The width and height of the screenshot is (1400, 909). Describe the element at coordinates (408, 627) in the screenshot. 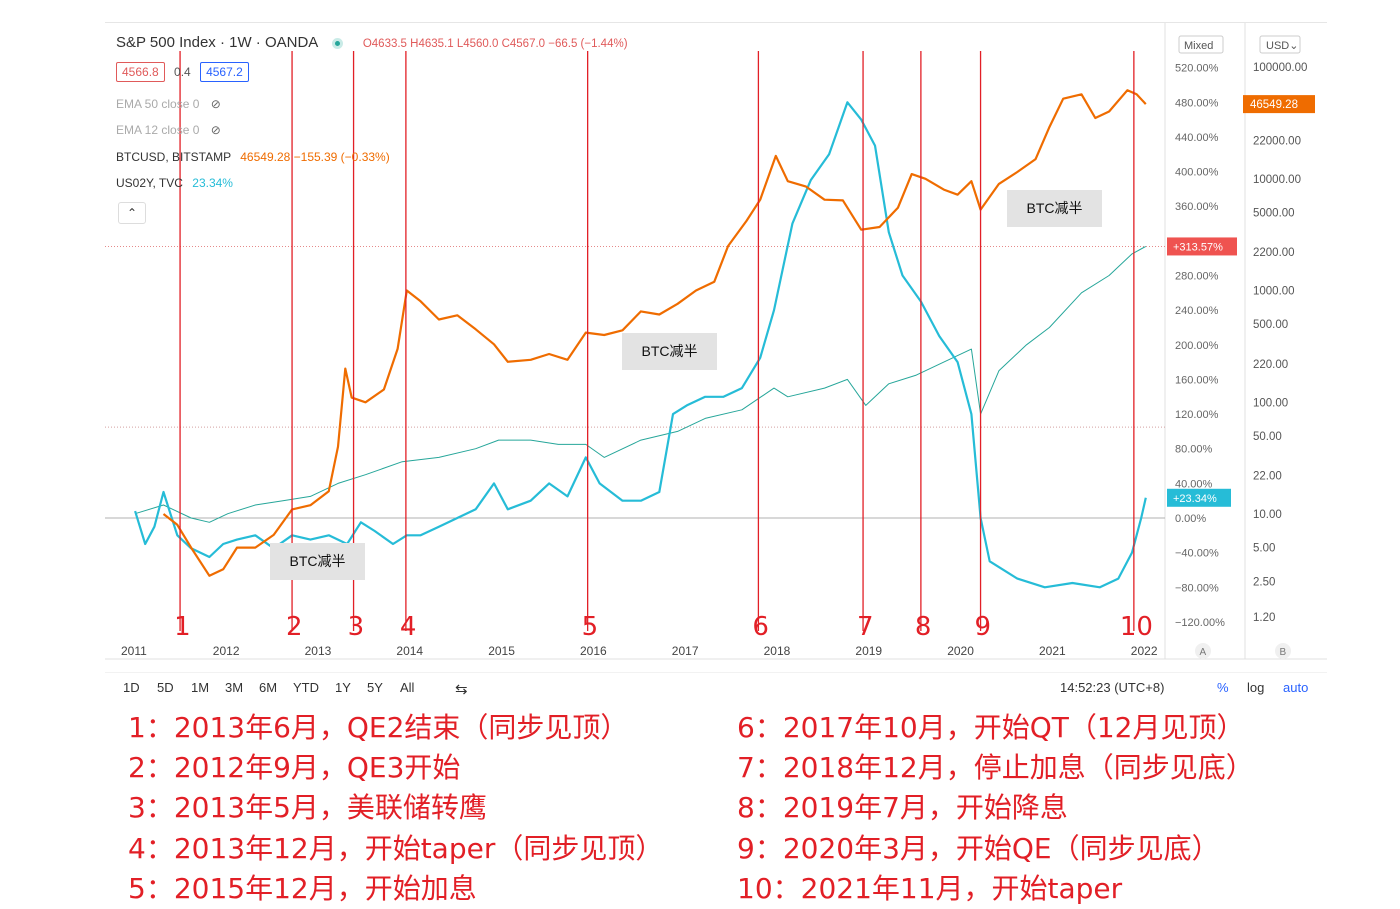

I see `event-marker-number: 4` at that location.